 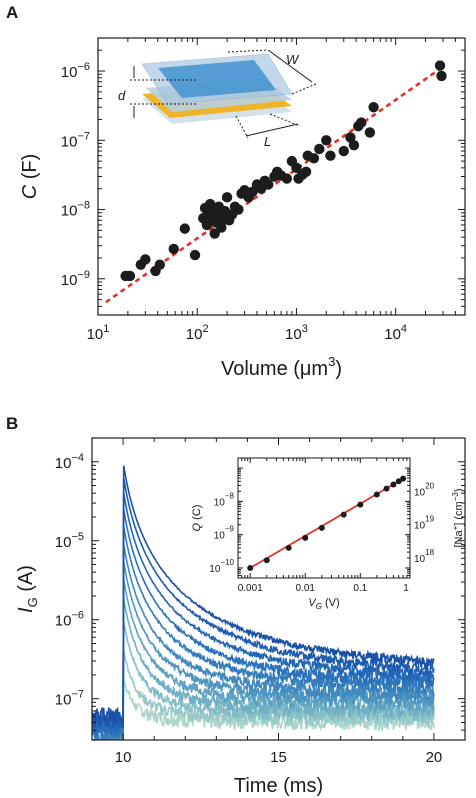 What do you see at coordinates (12, 12) in the screenshot?
I see `panel-a-letter: A` at bounding box center [12, 12].